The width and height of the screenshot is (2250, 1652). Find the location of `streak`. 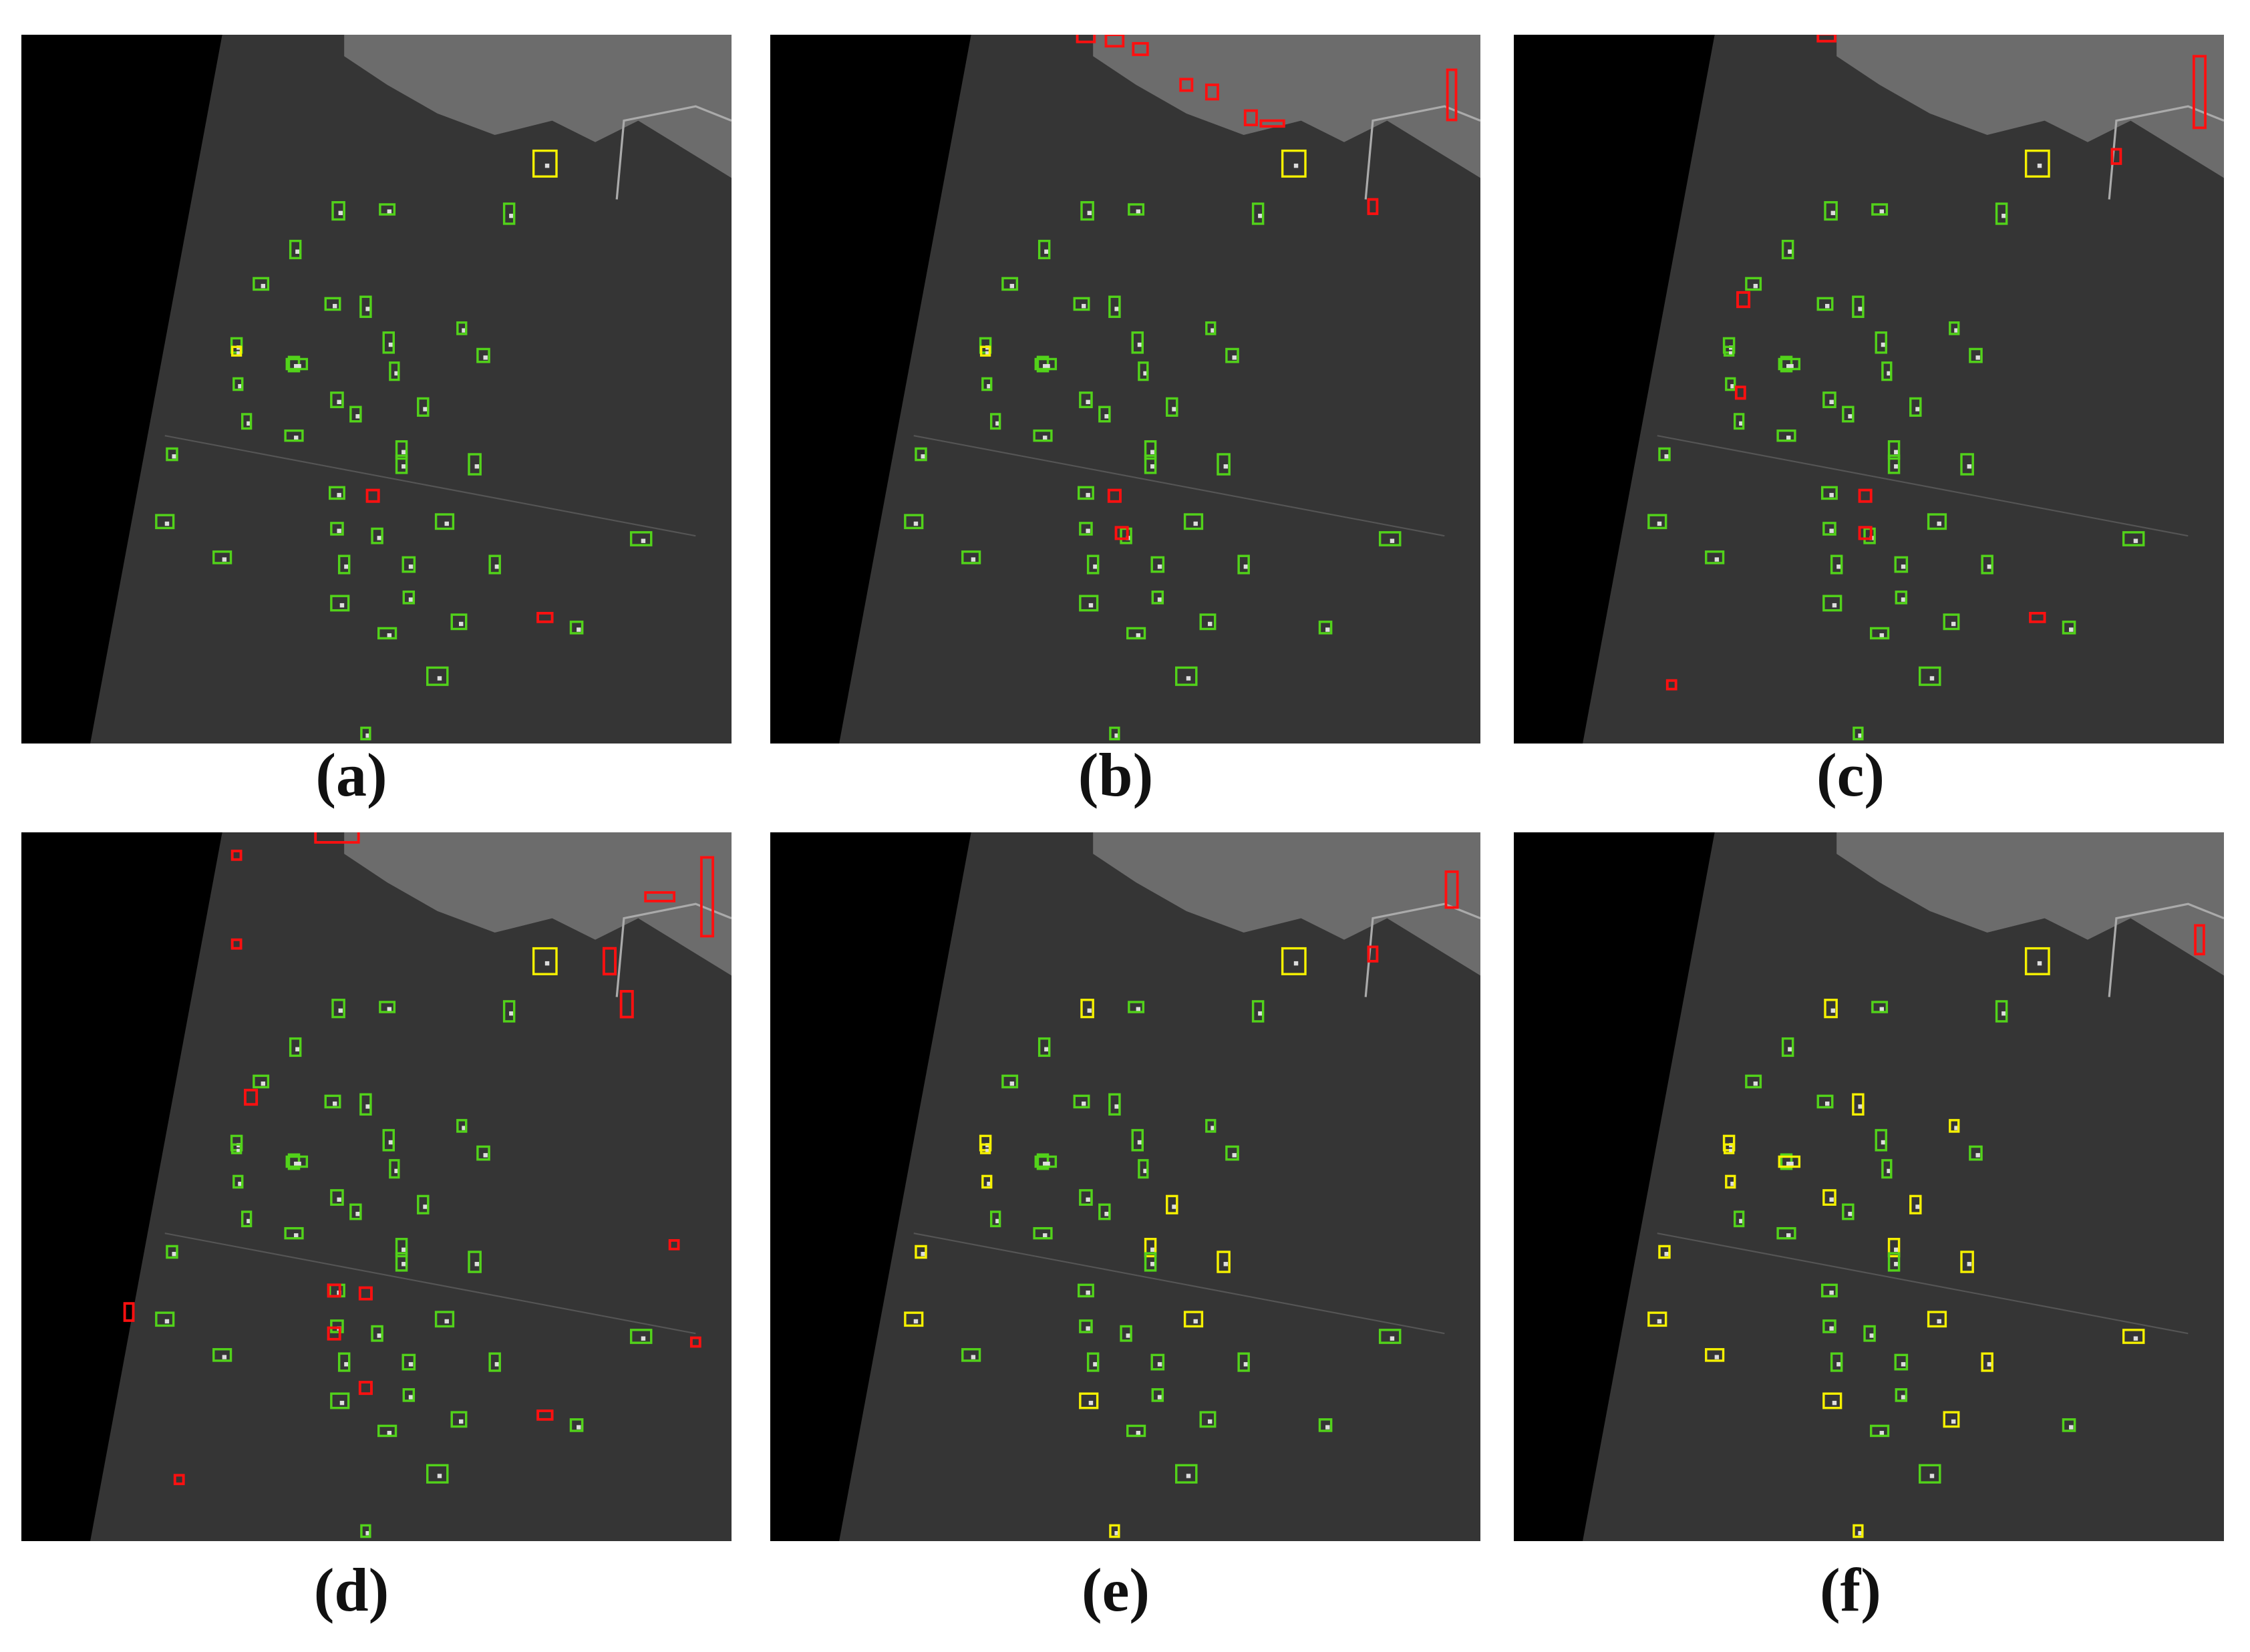

streak is located at coordinates (1179, 486).